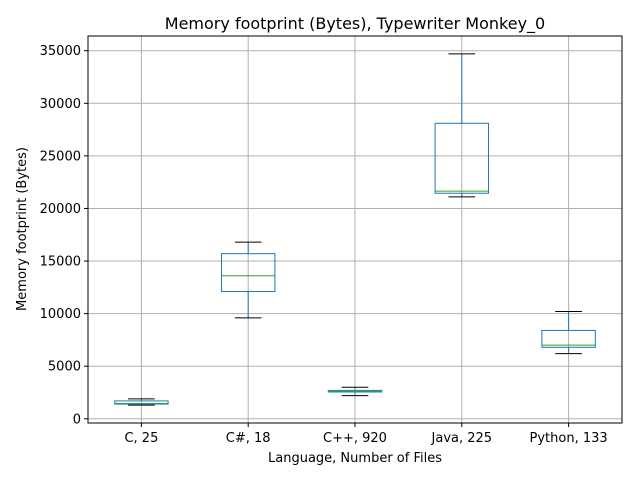 The width and height of the screenshot is (640, 480). What do you see at coordinates (60, 156) in the screenshot?
I see `y-tick-label: 25000` at bounding box center [60, 156].